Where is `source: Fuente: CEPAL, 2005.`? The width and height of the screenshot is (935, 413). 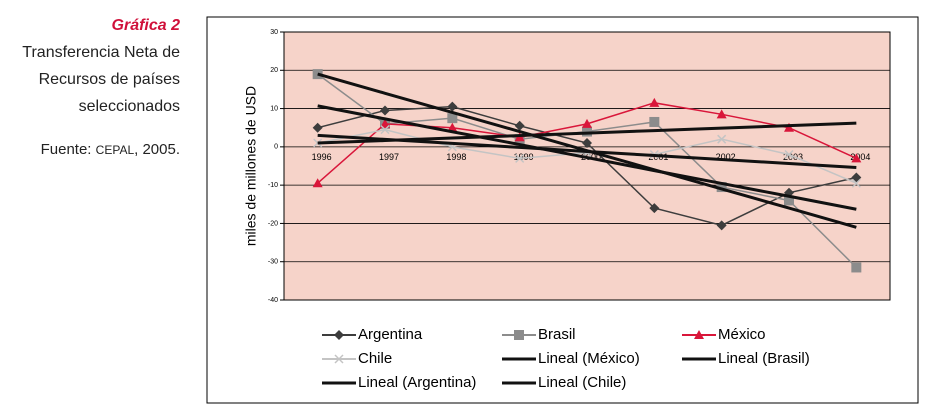
source: Fuente: CEPAL, 2005. is located at coordinates (90, 150).